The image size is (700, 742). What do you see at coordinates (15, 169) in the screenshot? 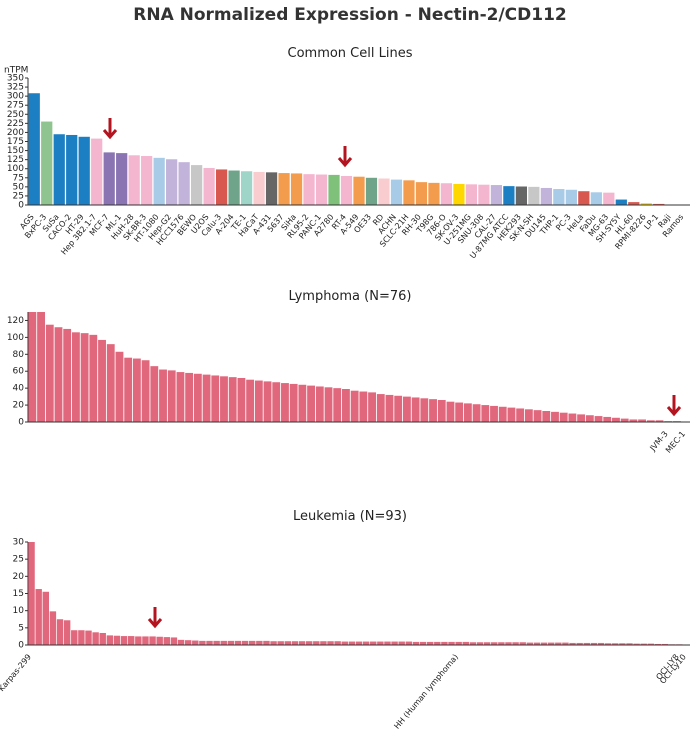
I see `y-tick-label: 100` at bounding box center [15, 169].